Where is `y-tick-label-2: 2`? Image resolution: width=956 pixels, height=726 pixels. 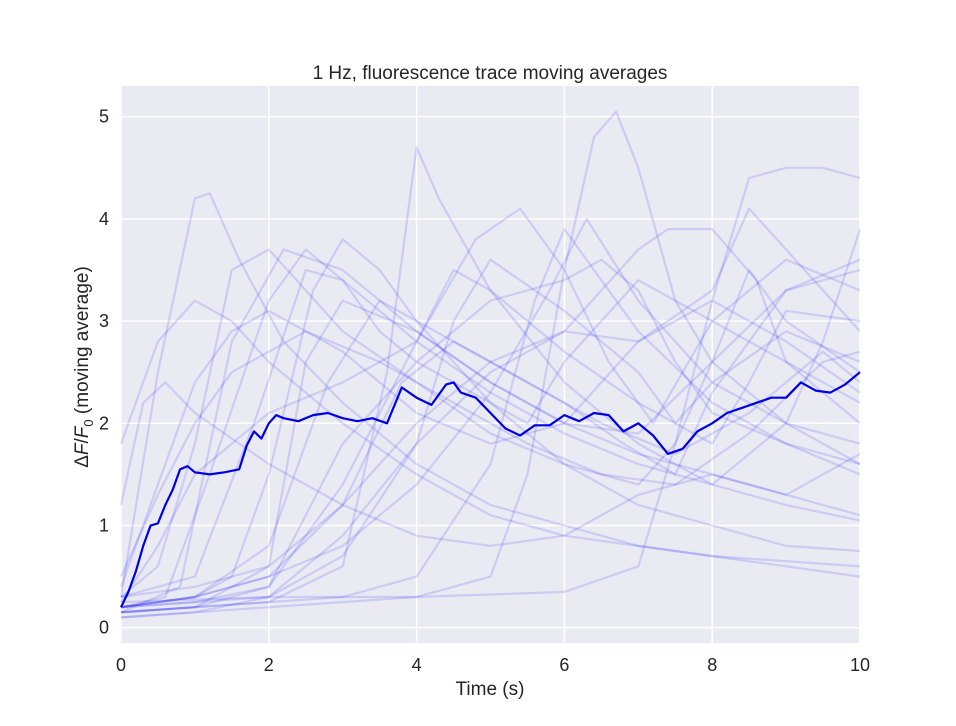
y-tick-label-2: 2 is located at coordinates (104, 423).